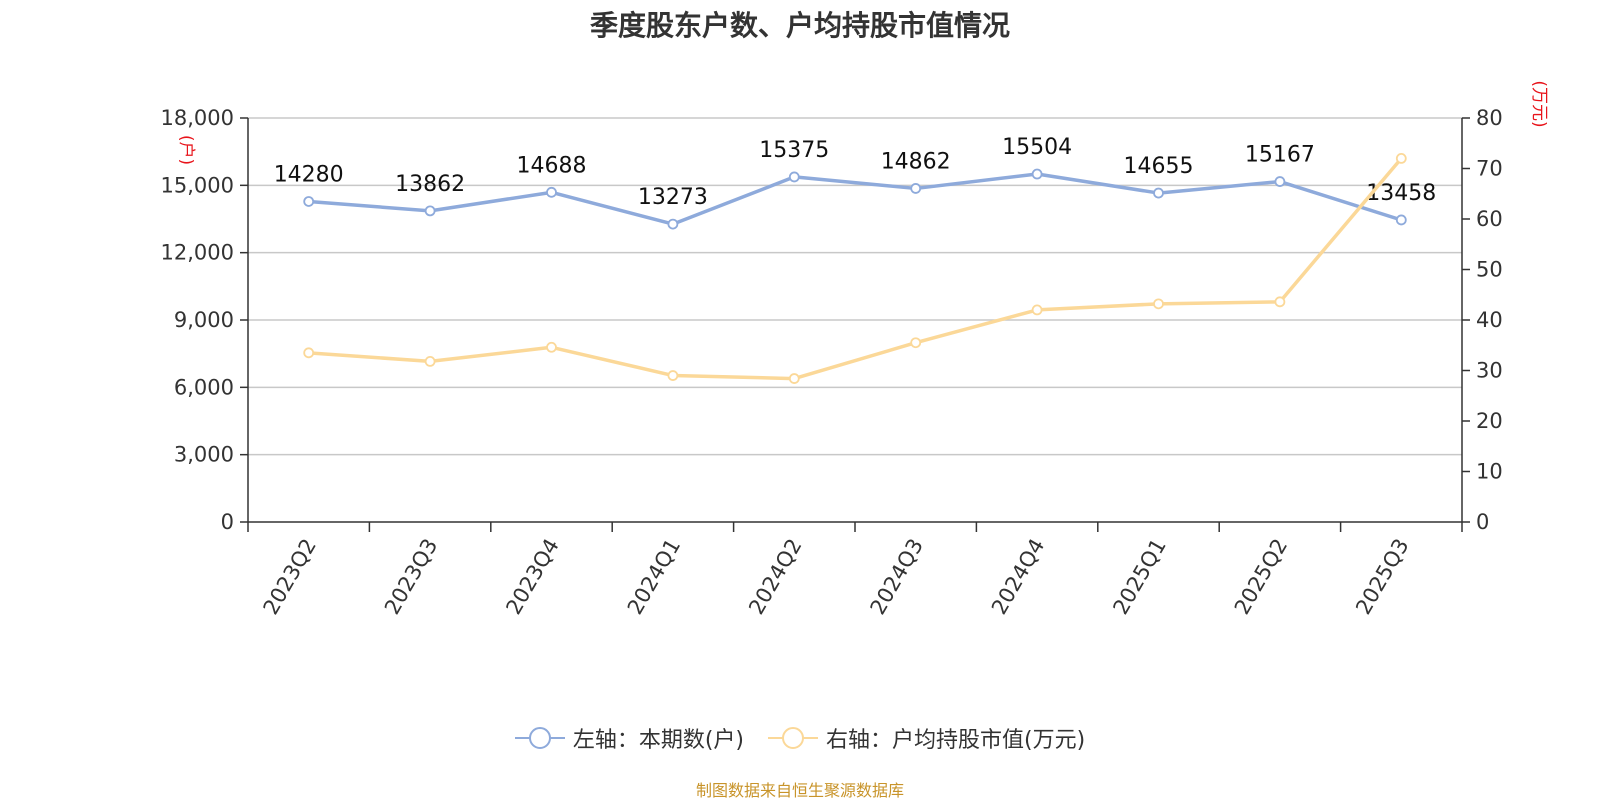 Image resolution: width=1600 pixels, height=800 pixels. What do you see at coordinates (1489, 371) in the screenshot?
I see `right-tick-label: 30` at bounding box center [1489, 371].